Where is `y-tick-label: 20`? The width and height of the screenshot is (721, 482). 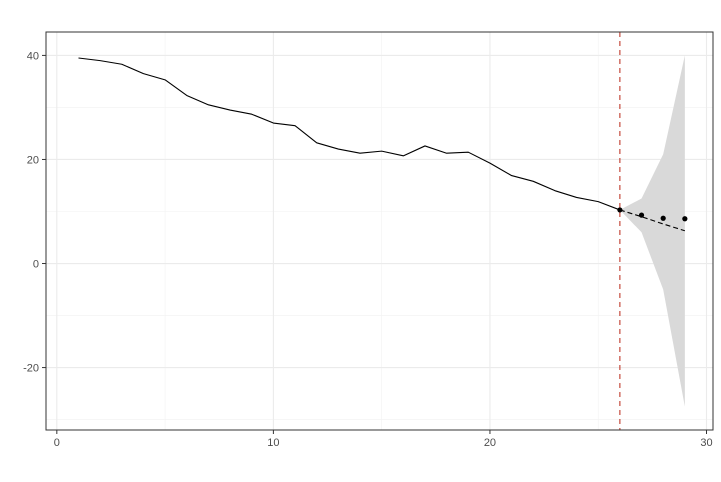 y-tick-label: 20 is located at coordinates (33, 160).